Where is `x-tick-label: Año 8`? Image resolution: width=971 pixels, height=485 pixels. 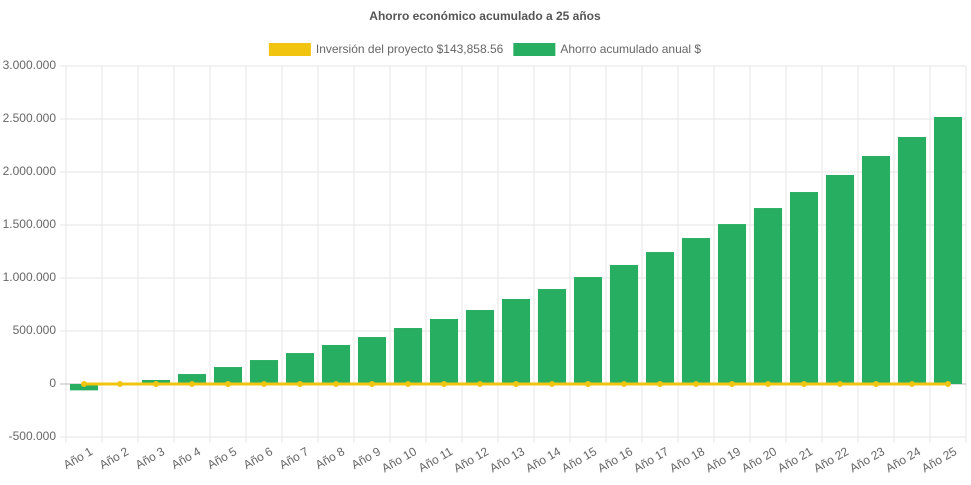
x-tick-label: Año 8 is located at coordinates (330, 458).